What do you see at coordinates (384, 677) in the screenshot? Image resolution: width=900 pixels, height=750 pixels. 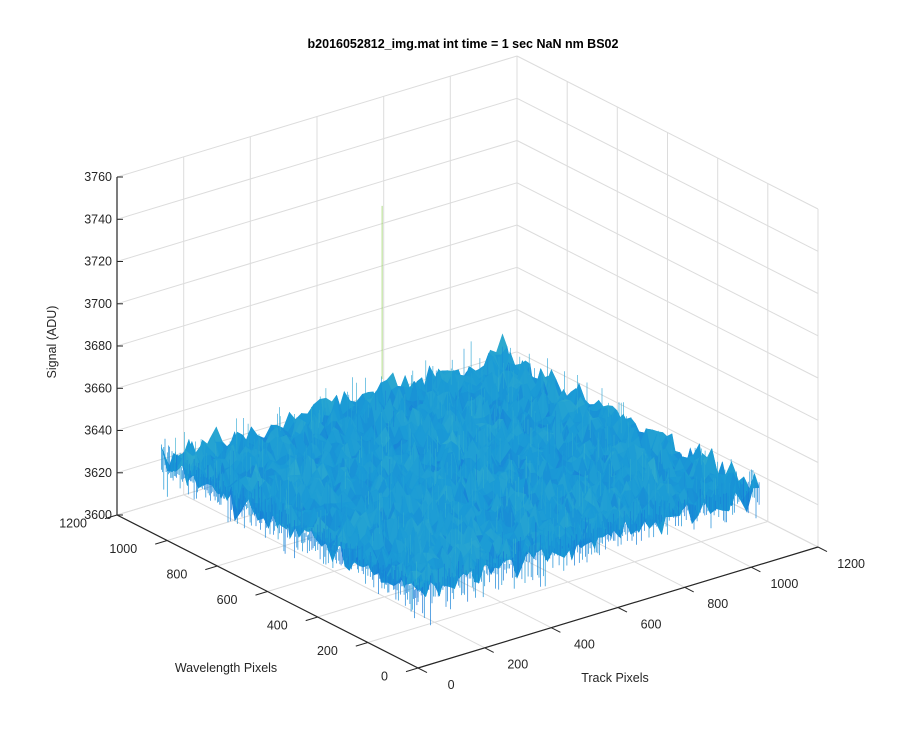 I see `y-tick-label: 0` at bounding box center [384, 677].